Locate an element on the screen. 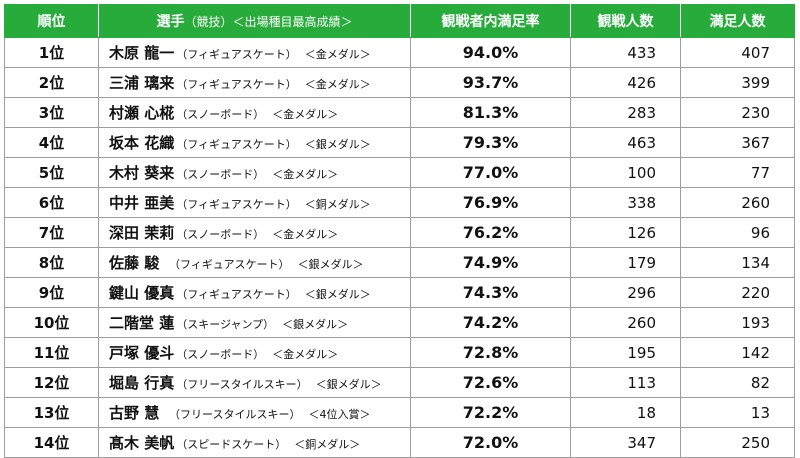 This screenshot has width=800, height=458. table-row: 12位 堀島 行真 （フリースタイルスキー） ＜銀メダル＞ 72.6% 113 82 is located at coordinates (399, 382).